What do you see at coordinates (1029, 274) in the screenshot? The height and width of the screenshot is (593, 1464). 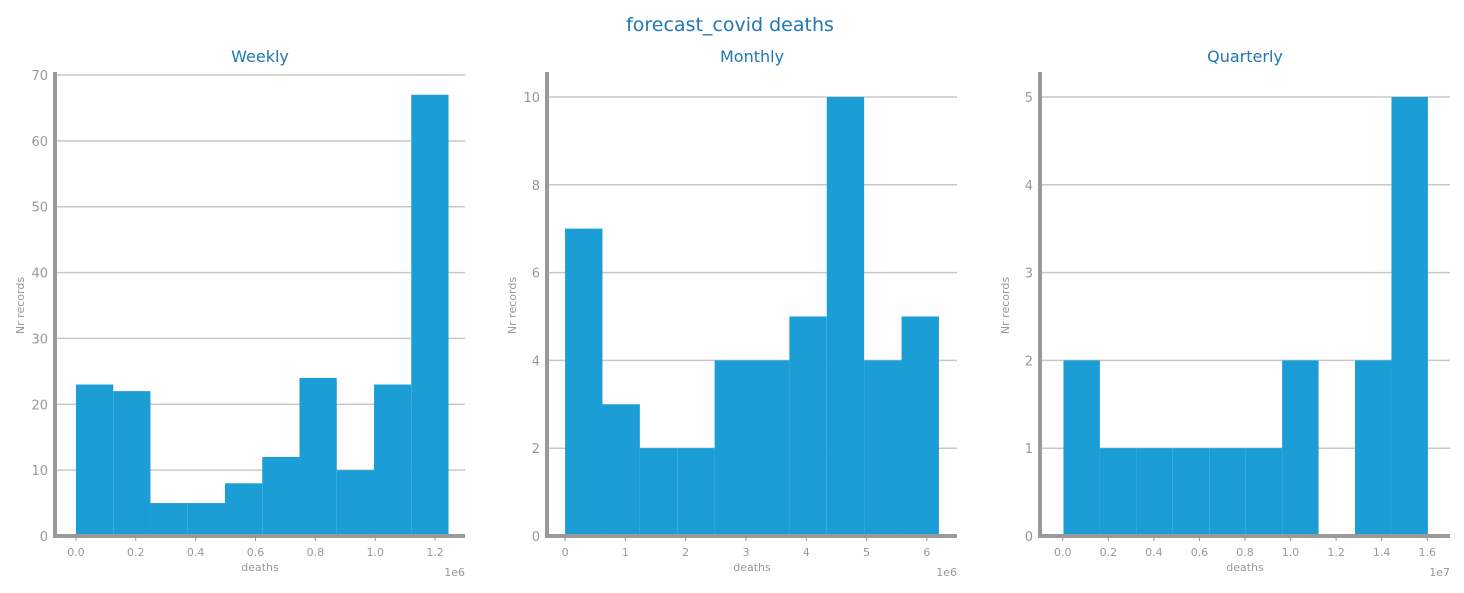 I see `y-tick-label: 3` at bounding box center [1029, 274].